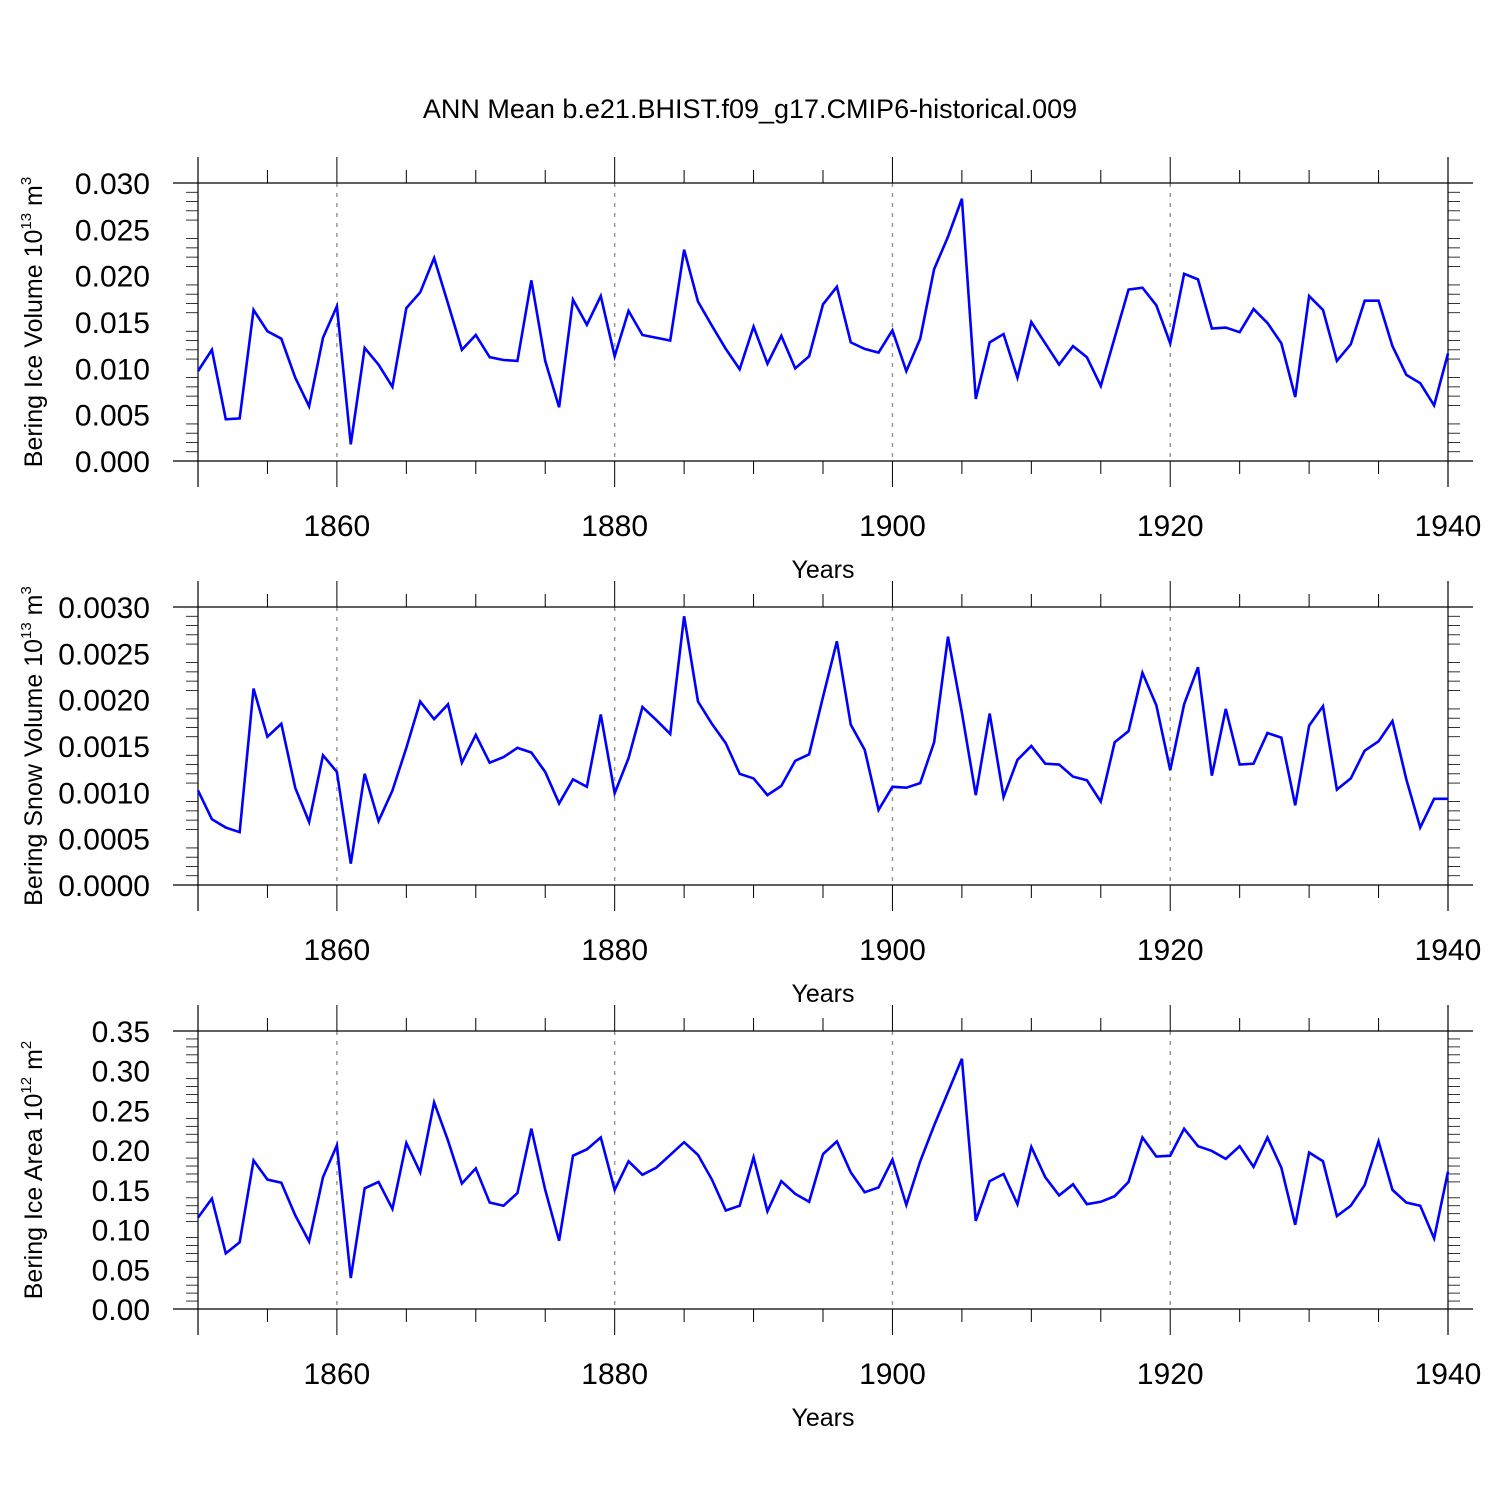 The height and width of the screenshot is (1500, 1500). I want to click on y-tick-label-1: 0.05, so click(121, 1270).